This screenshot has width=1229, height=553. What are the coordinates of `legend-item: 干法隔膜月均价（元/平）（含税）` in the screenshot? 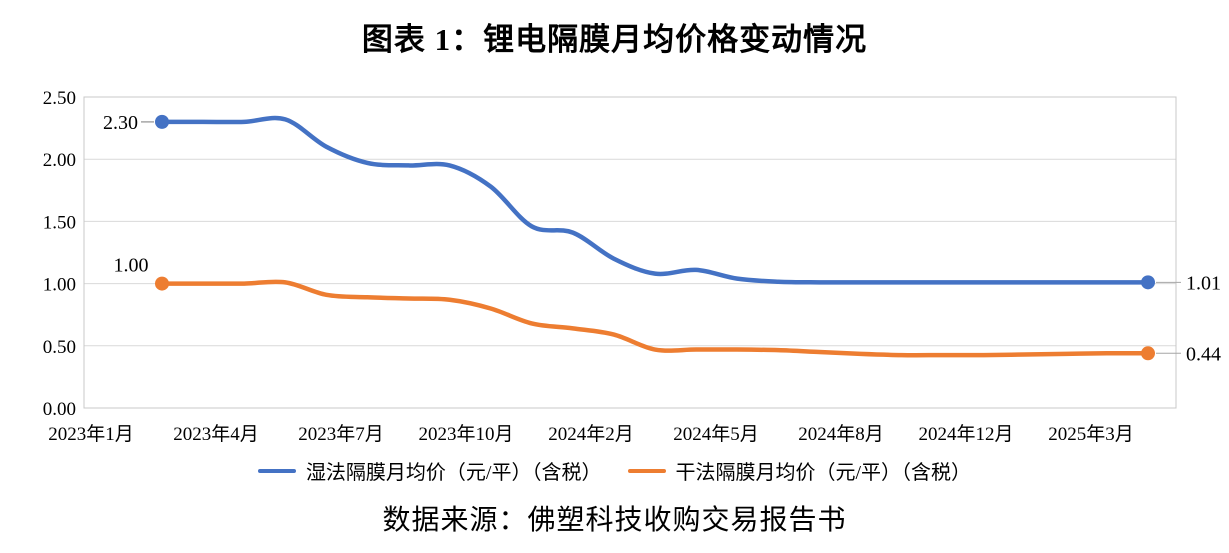 It's located at (799, 470).